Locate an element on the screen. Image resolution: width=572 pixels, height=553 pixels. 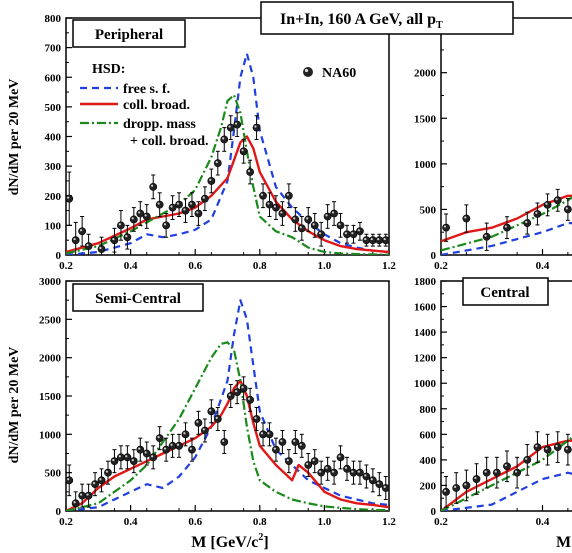
y-tick-label: 0 is located at coordinates (434, 256).